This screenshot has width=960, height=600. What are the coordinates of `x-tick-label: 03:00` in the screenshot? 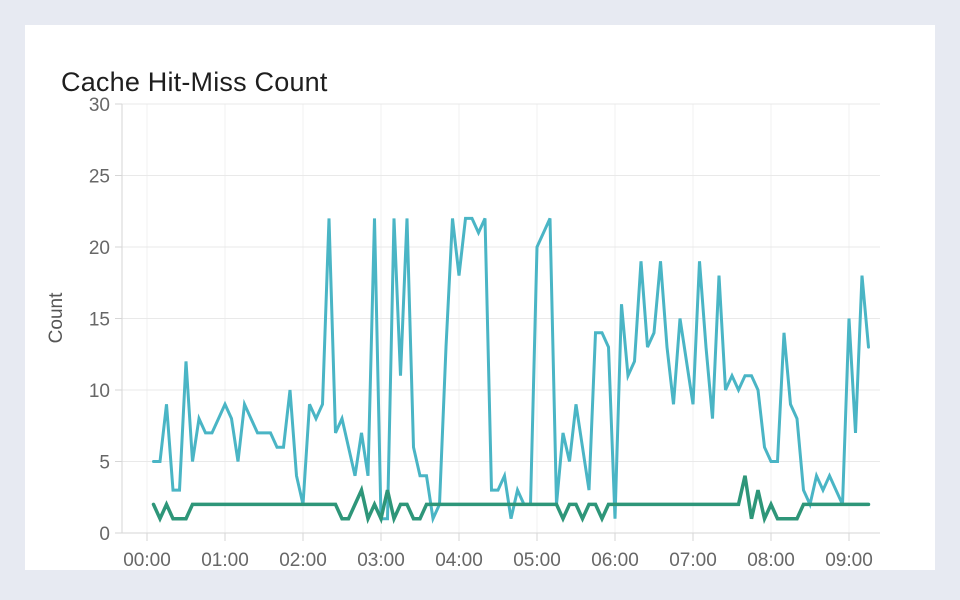 It's located at (381, 560).